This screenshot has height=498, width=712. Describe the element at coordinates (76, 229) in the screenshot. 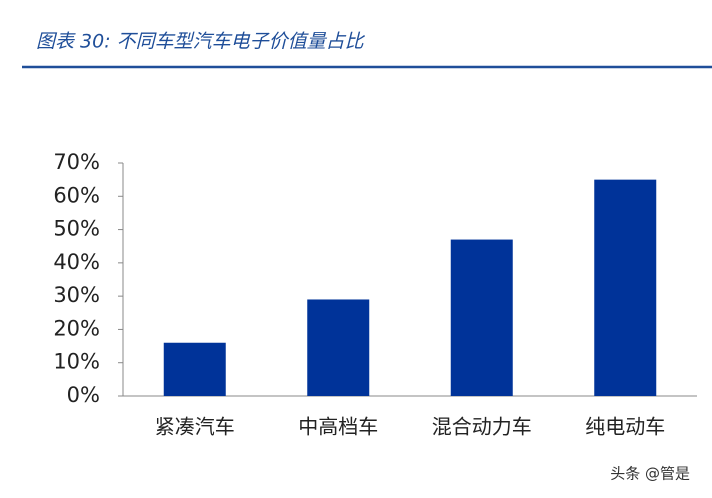

I see `y-tick-label: 50%` at that location.